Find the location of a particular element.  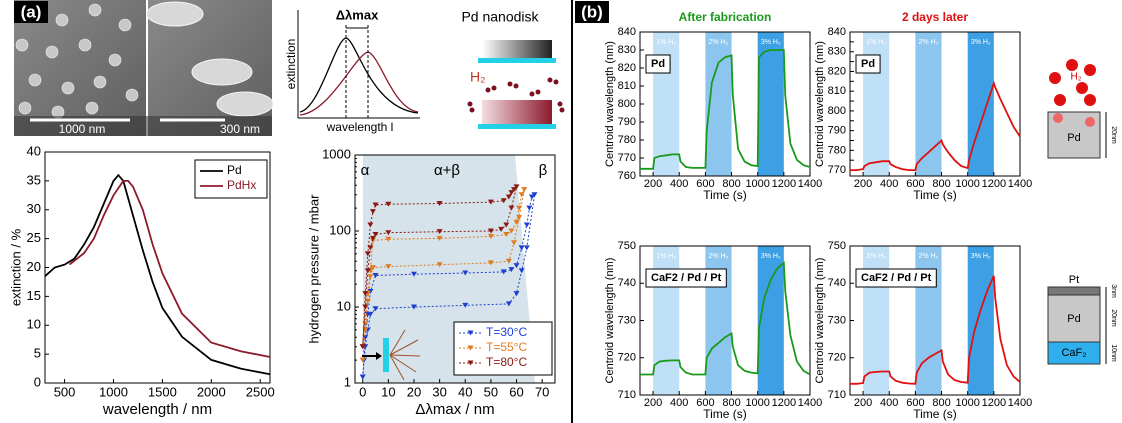

y-axis-label: extinction / % is located at coordinates (15, 267).